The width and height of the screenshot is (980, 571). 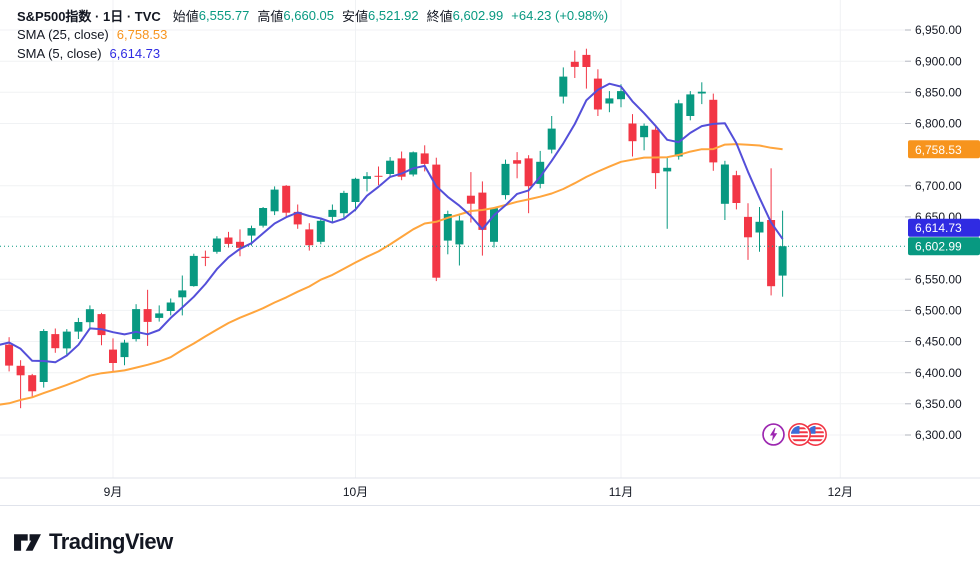 I want to click on tradingview-logo: TradingView, so click(x=93, y=542).